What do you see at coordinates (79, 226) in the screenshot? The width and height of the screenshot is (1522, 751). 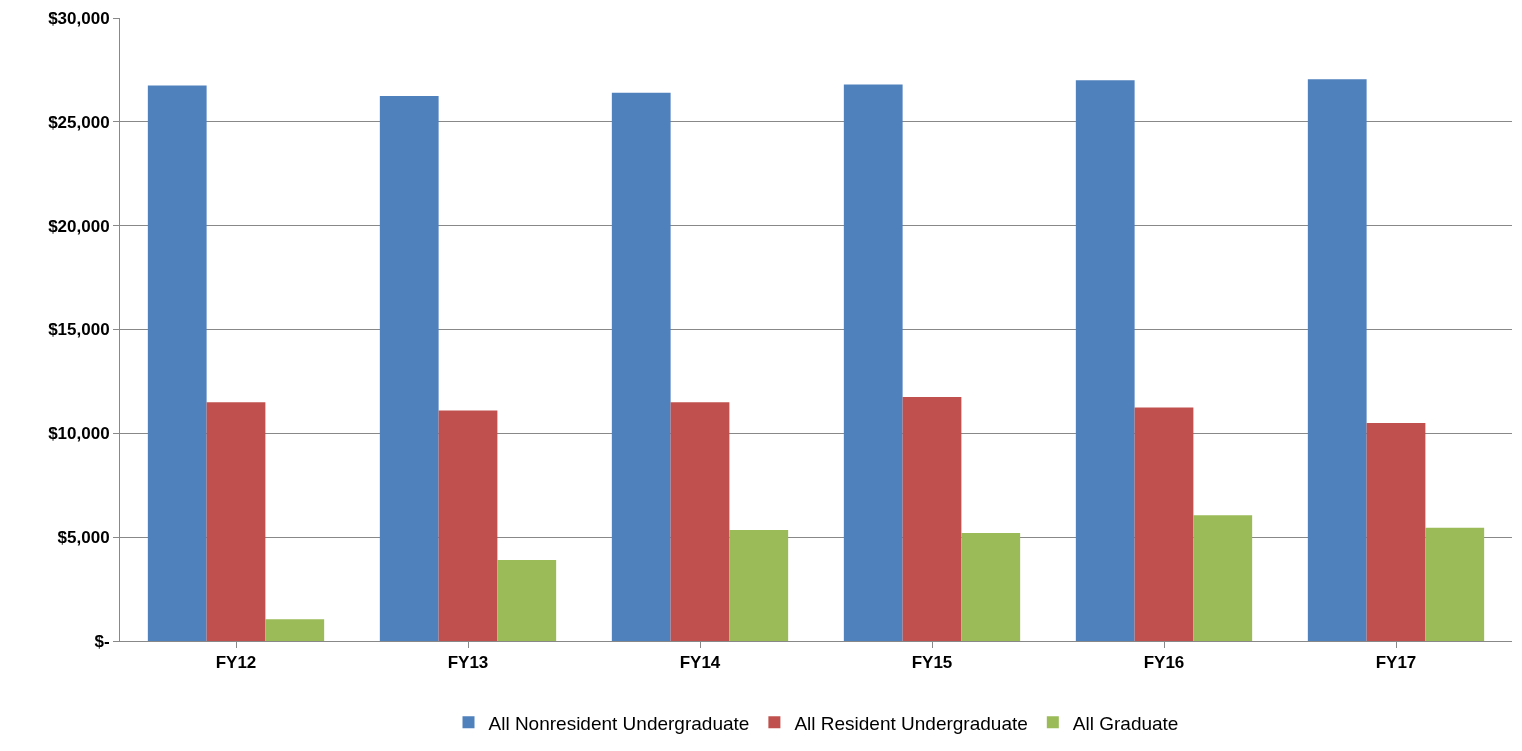 I see `y-tick-label: $20,000` at bounding box center [79, 226].